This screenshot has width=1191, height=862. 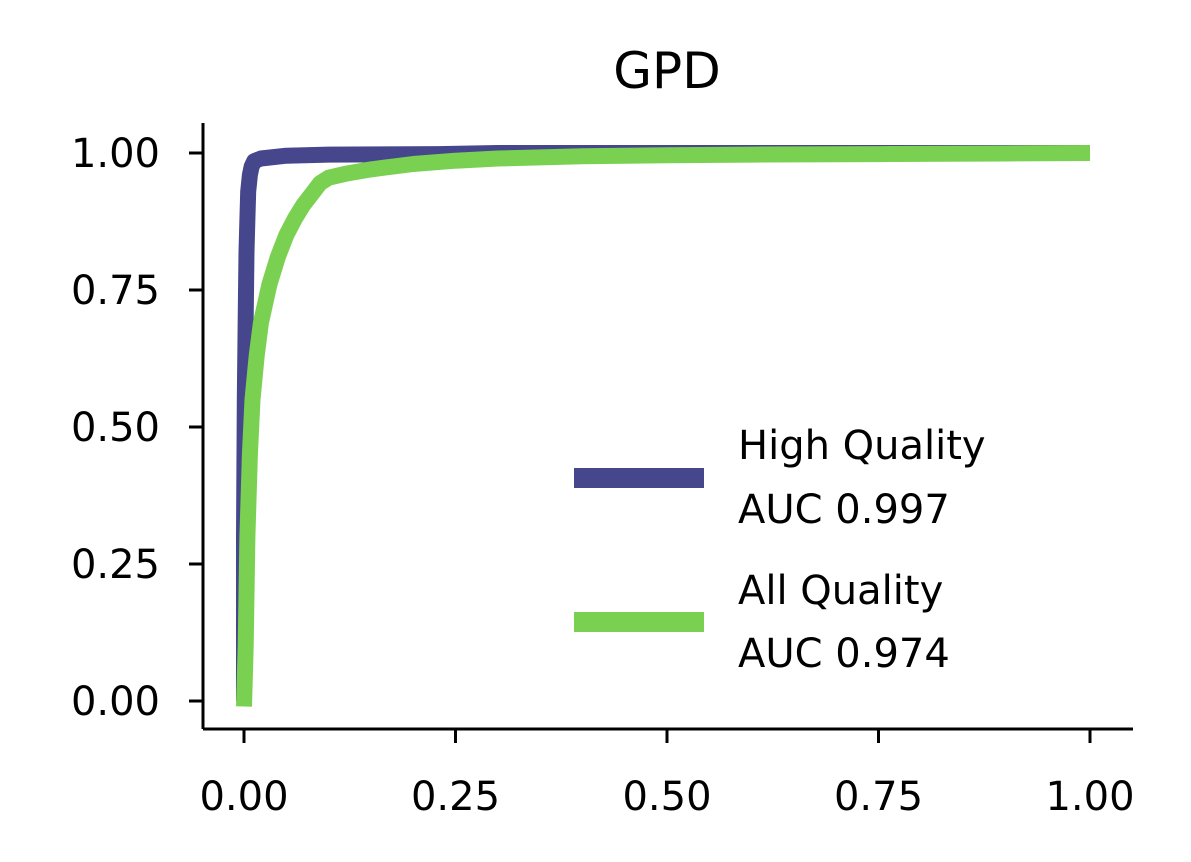 What do you see at coordinates (844, 654) in the screenshot?
I see `legend-label-all-quality-line2: AUC 0.974` at bounding box center [844, 654].